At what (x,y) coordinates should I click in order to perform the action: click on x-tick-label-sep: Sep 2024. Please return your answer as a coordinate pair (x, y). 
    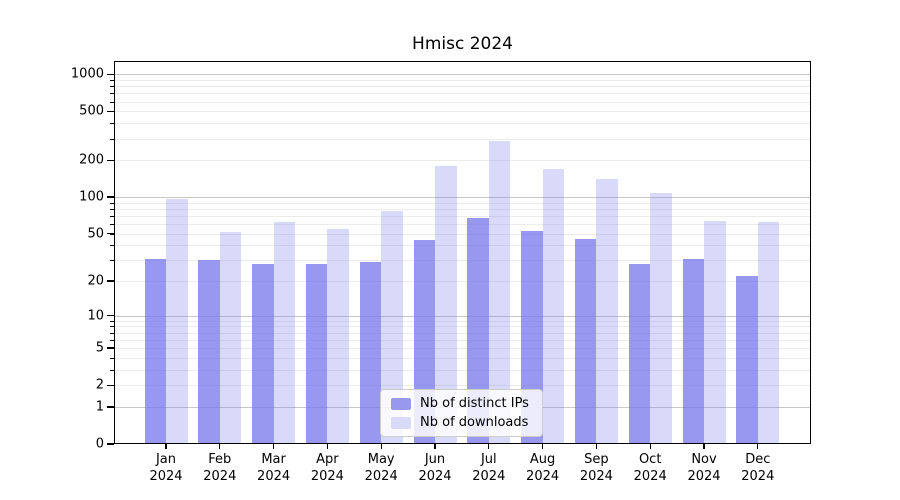
    Looking at the image, I should click on (596, 468).